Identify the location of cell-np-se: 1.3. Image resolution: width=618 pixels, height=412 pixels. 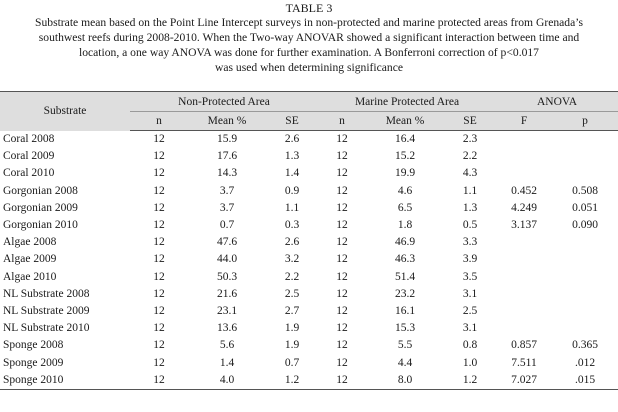
(292, 156).